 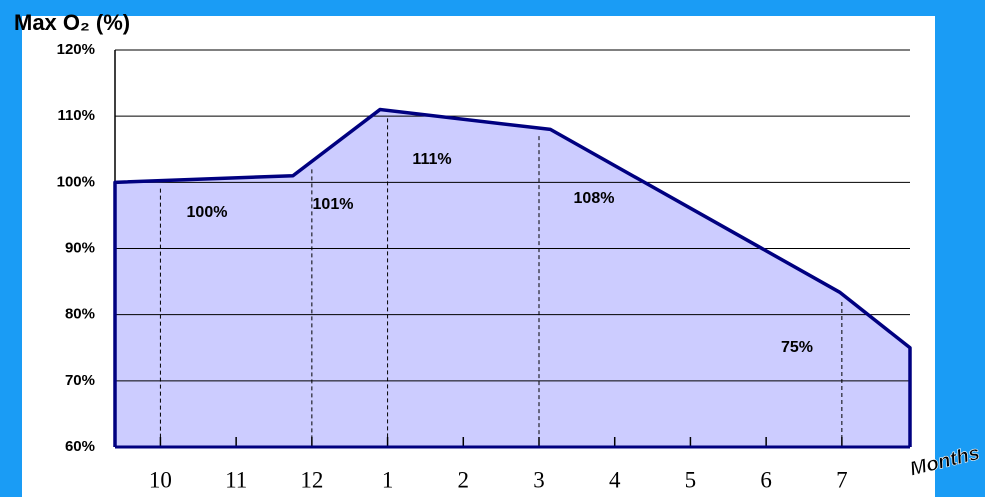 I want to click on x-tick-label: 4, so click(x=615, y=479).